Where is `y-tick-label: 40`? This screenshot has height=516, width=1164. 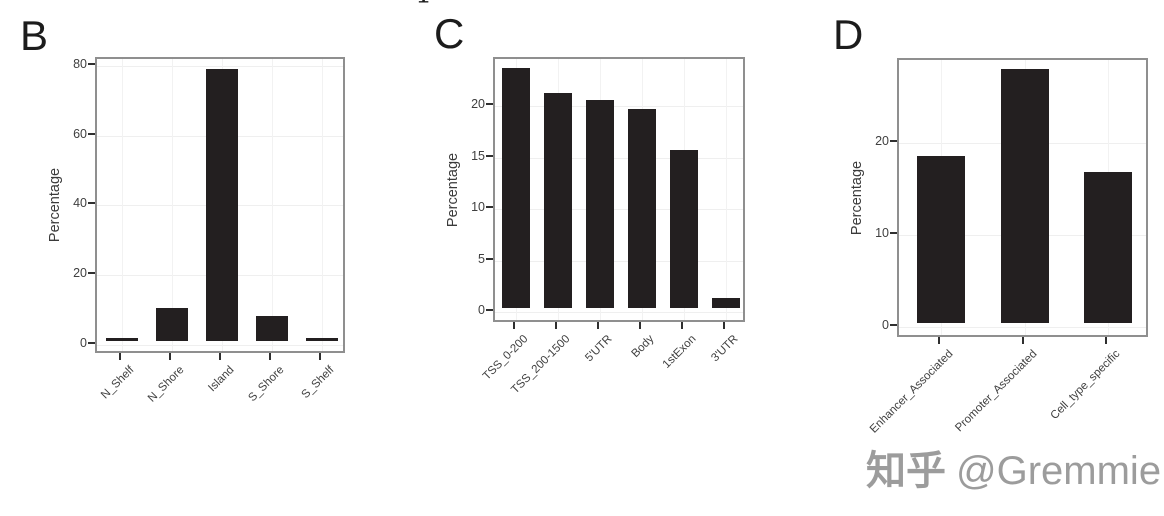
y-tick-label: 40 is located at coordinates (80, 203).